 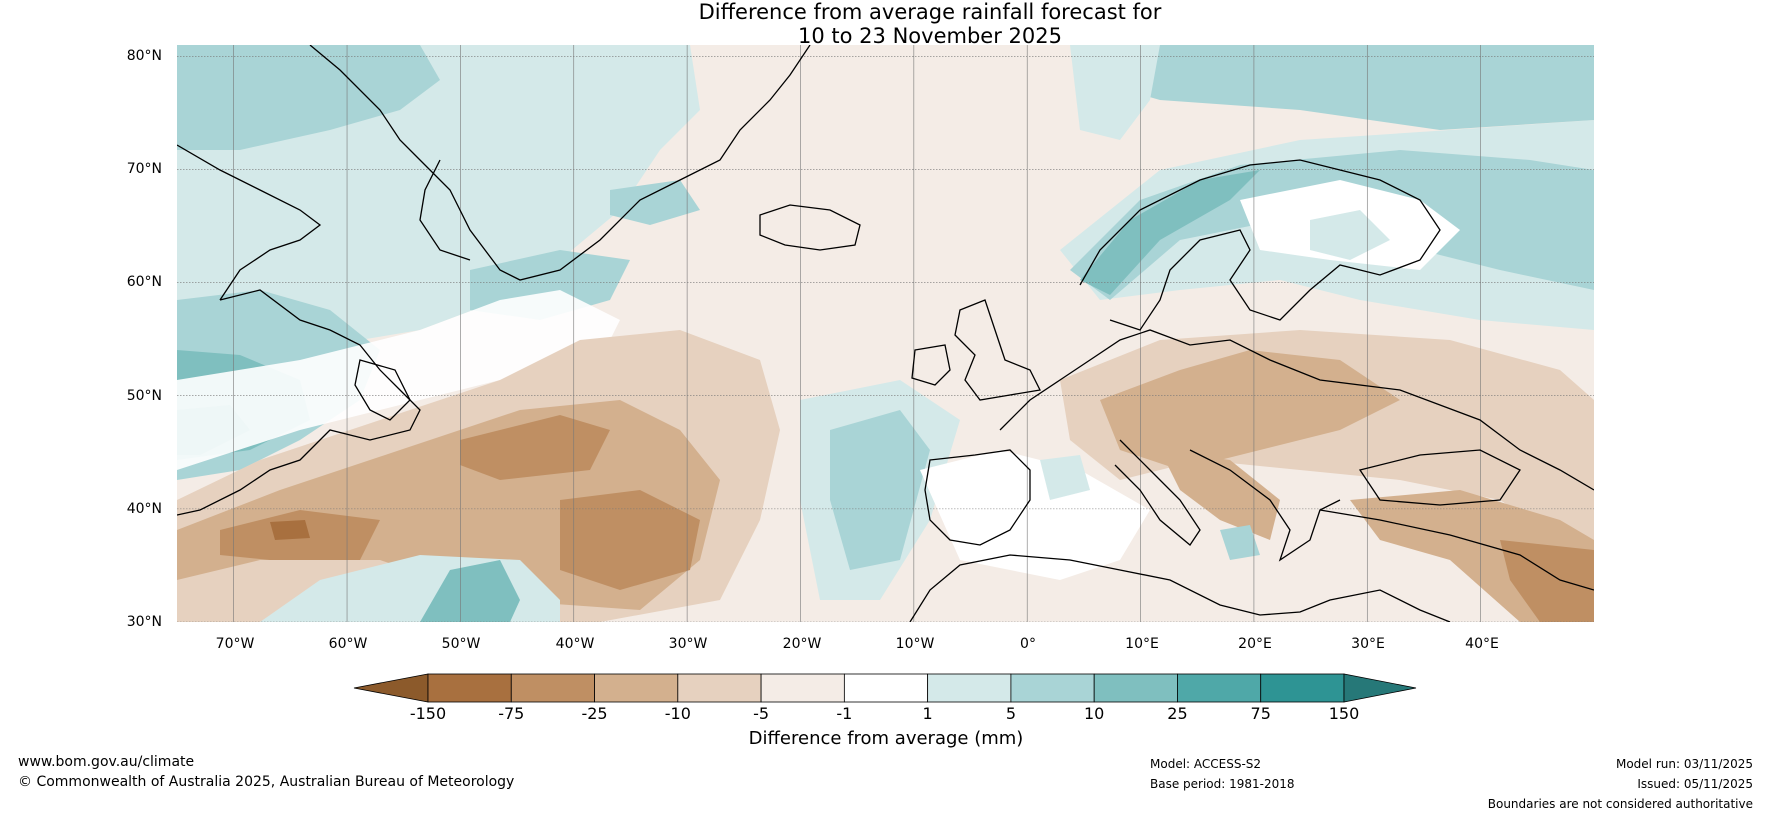 I want to click on lat-label-40n: 40°N, so click(x=144, y=509).